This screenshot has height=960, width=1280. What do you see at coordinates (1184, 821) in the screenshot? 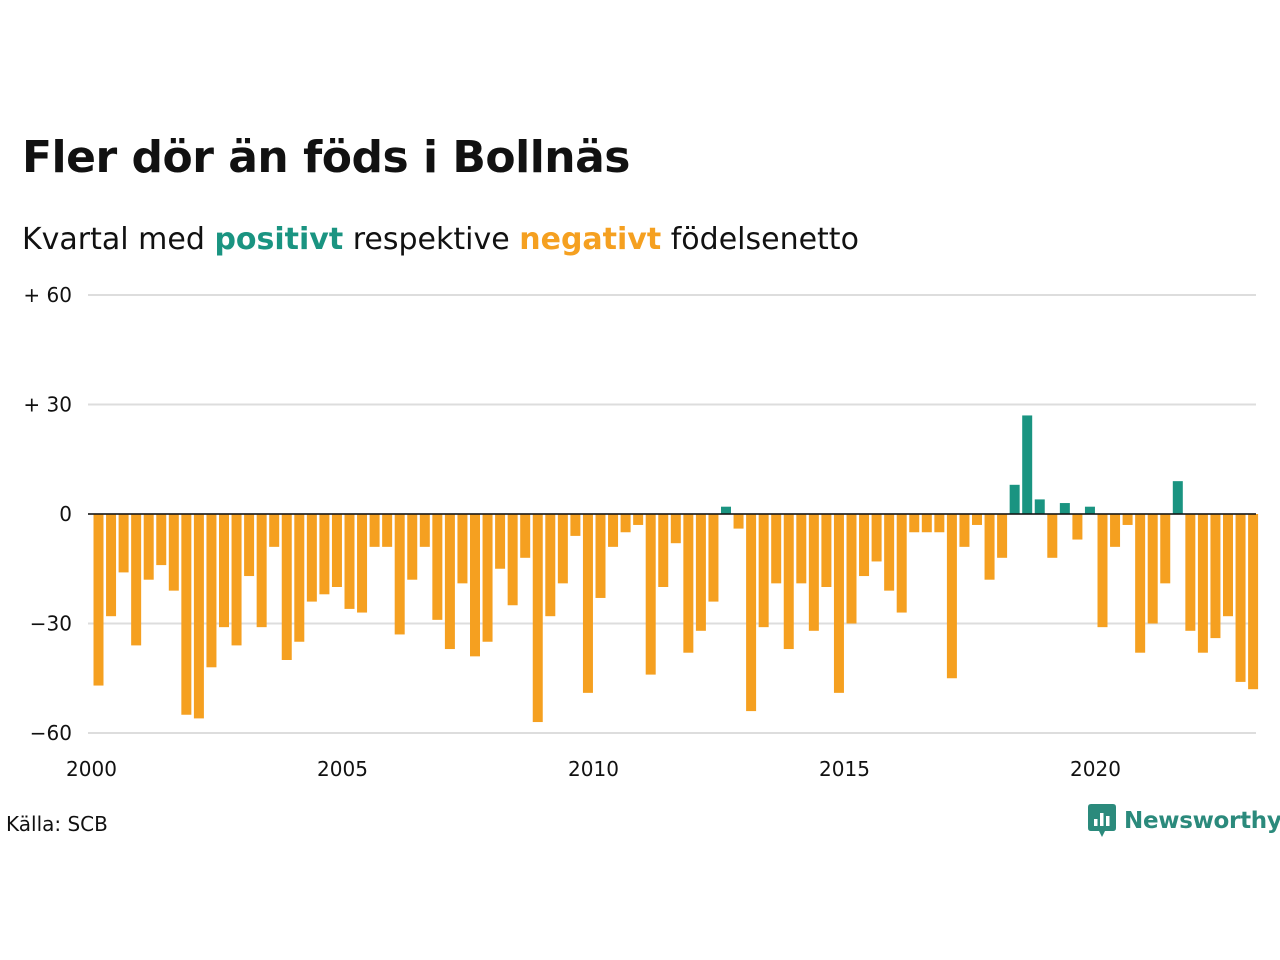
I see `brand-logo: Newsworthy` at bounding box center [1184, 821].